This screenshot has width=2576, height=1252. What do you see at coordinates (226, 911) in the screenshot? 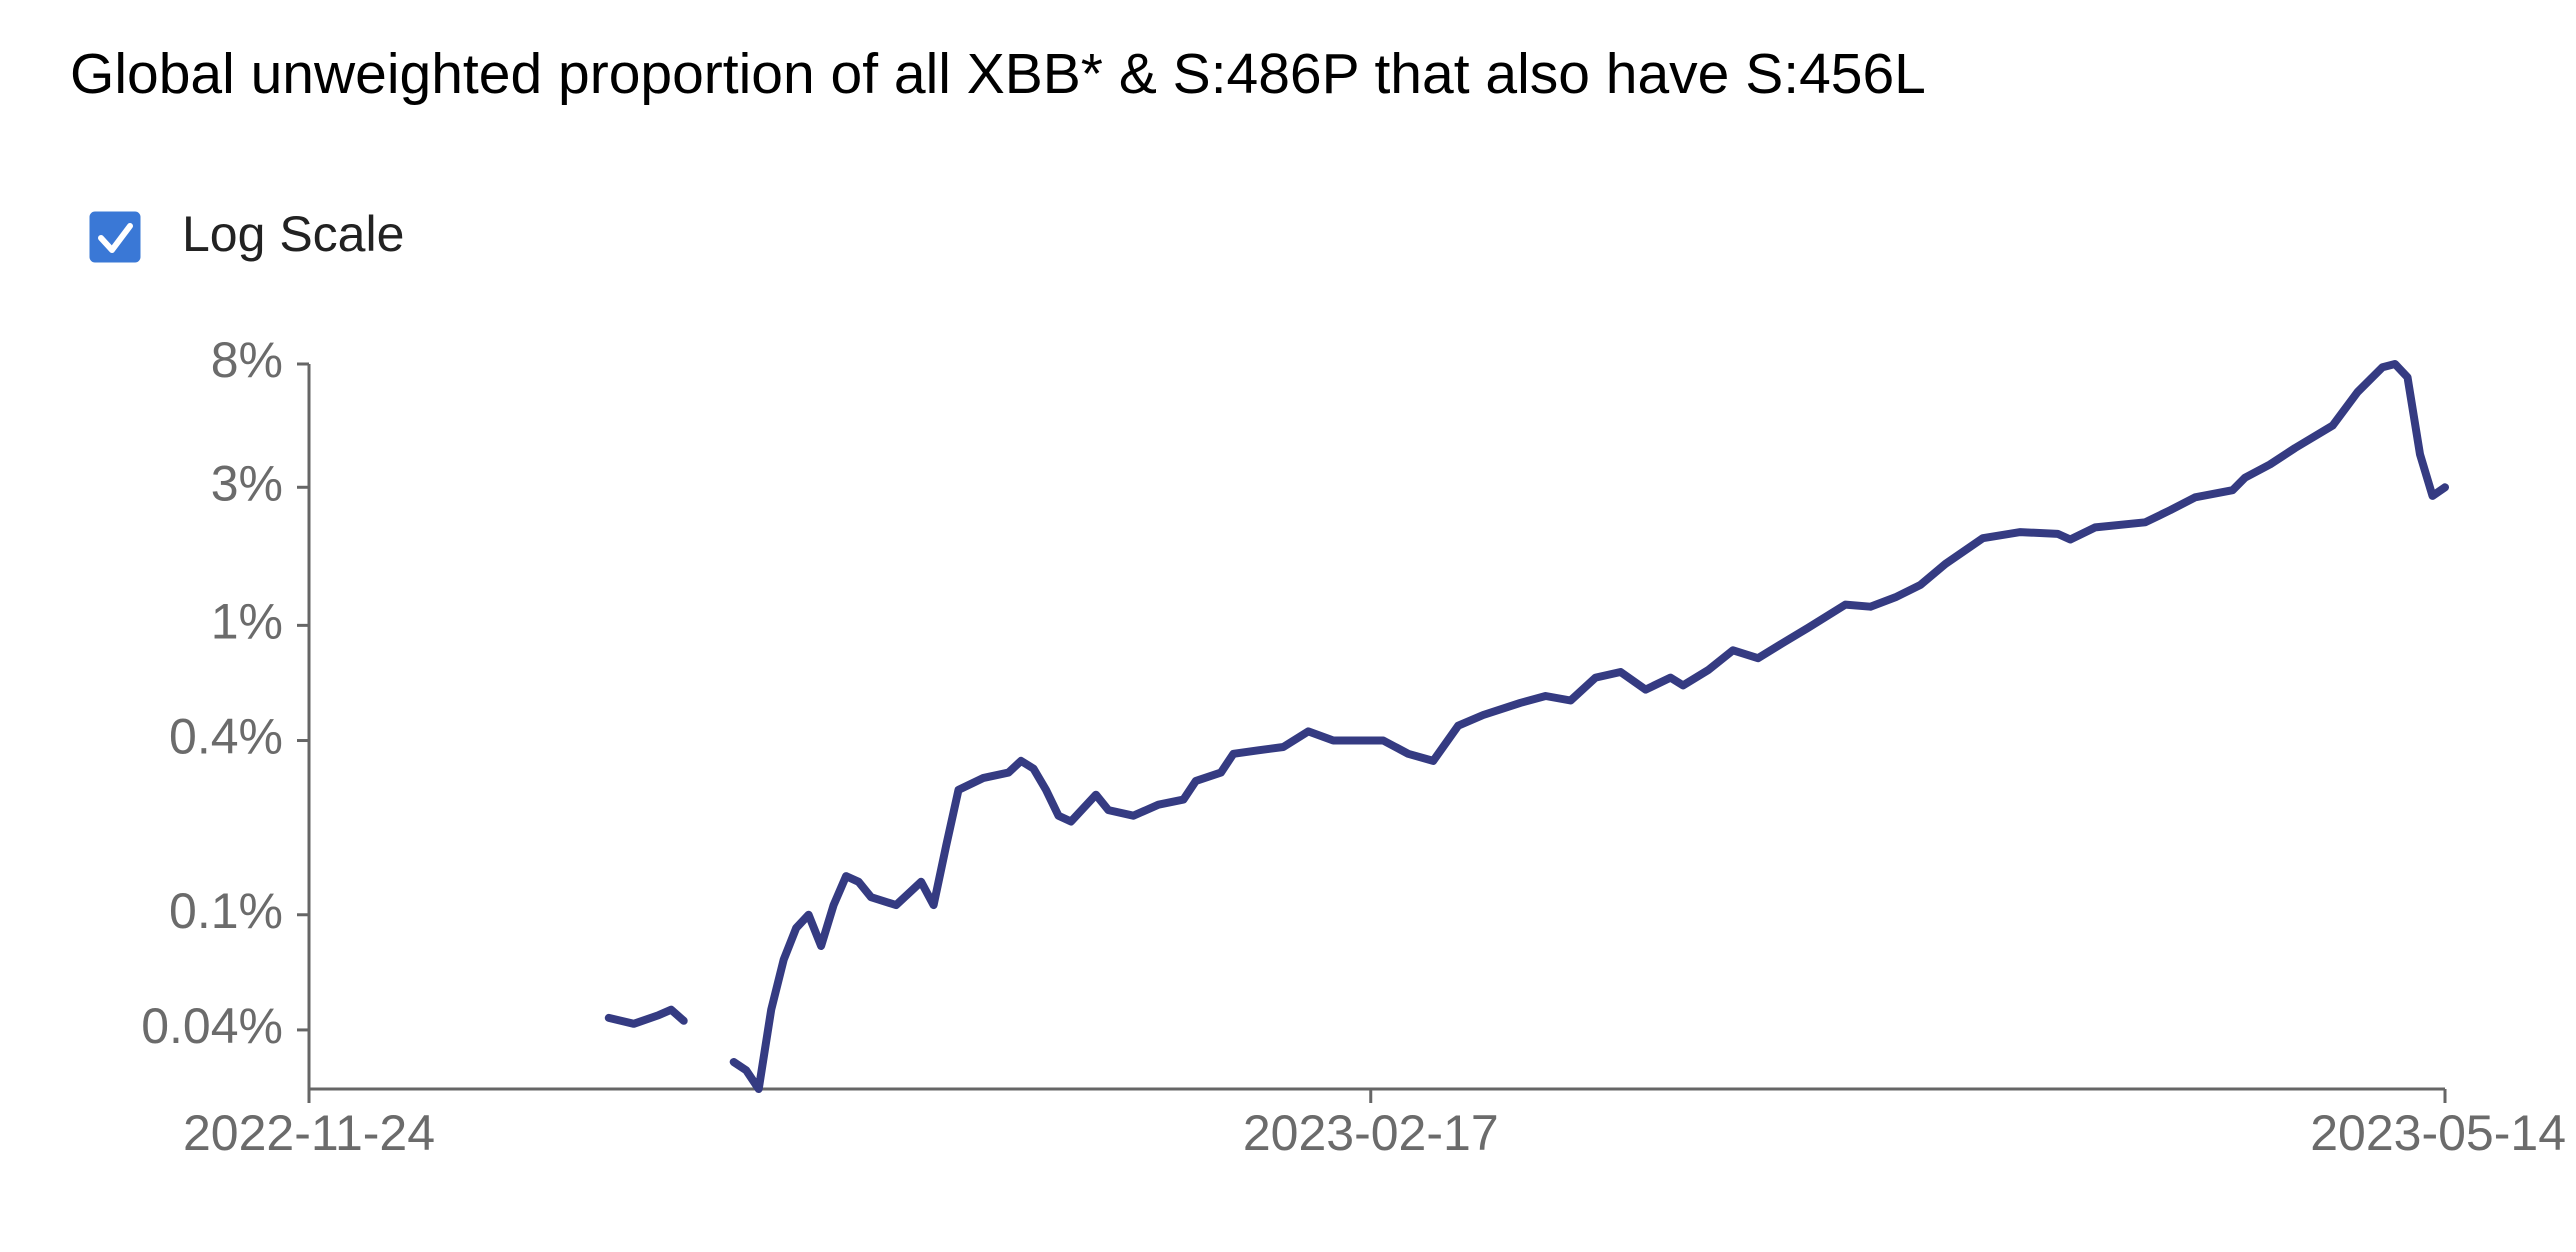
I see `y-tick-label: 0.1%` at bounding box center [226, 911].